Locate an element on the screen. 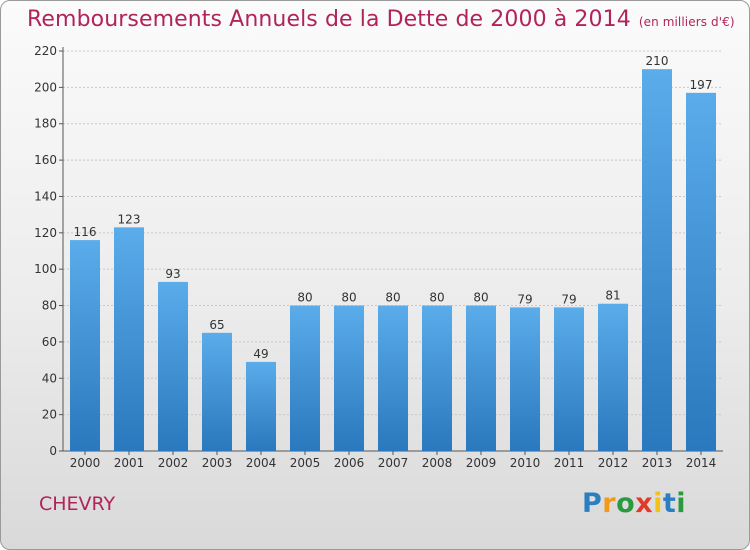 The image size is (750, 550). value-label-2014: 197 is located at coordinates (701, 85).